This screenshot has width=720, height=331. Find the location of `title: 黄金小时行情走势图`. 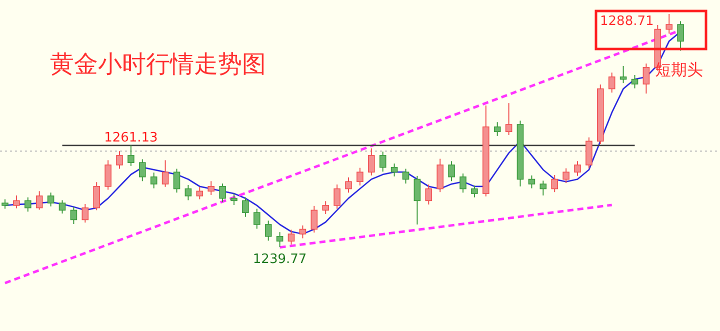

title: 黄金小时行情走势图 is located at coordinates (158, 64).